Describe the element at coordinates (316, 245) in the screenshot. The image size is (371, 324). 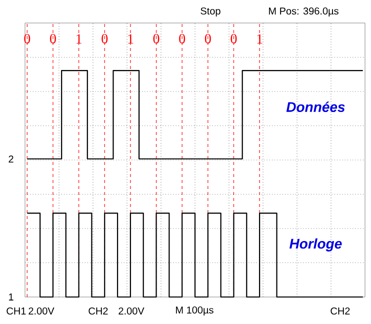
I see `series-label: Horloge` at that location.